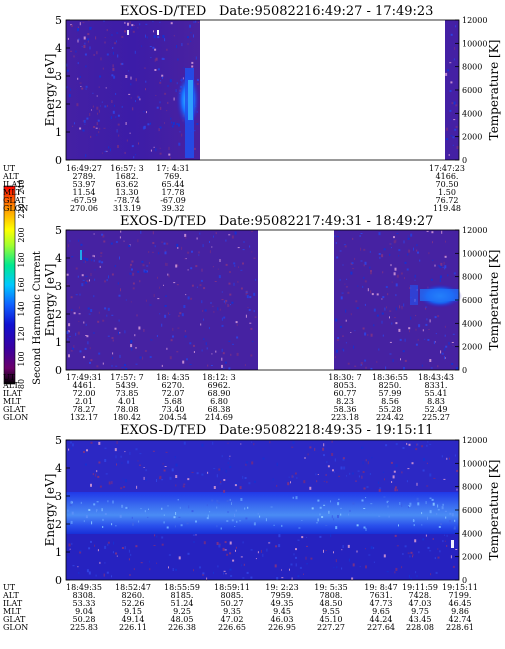 This screenshot has width=505, height=649. What do you see at coordinates (390, 393) in the screenshot?
I see `ephemeris-value: 57.99` at bounding box center [390, 393].